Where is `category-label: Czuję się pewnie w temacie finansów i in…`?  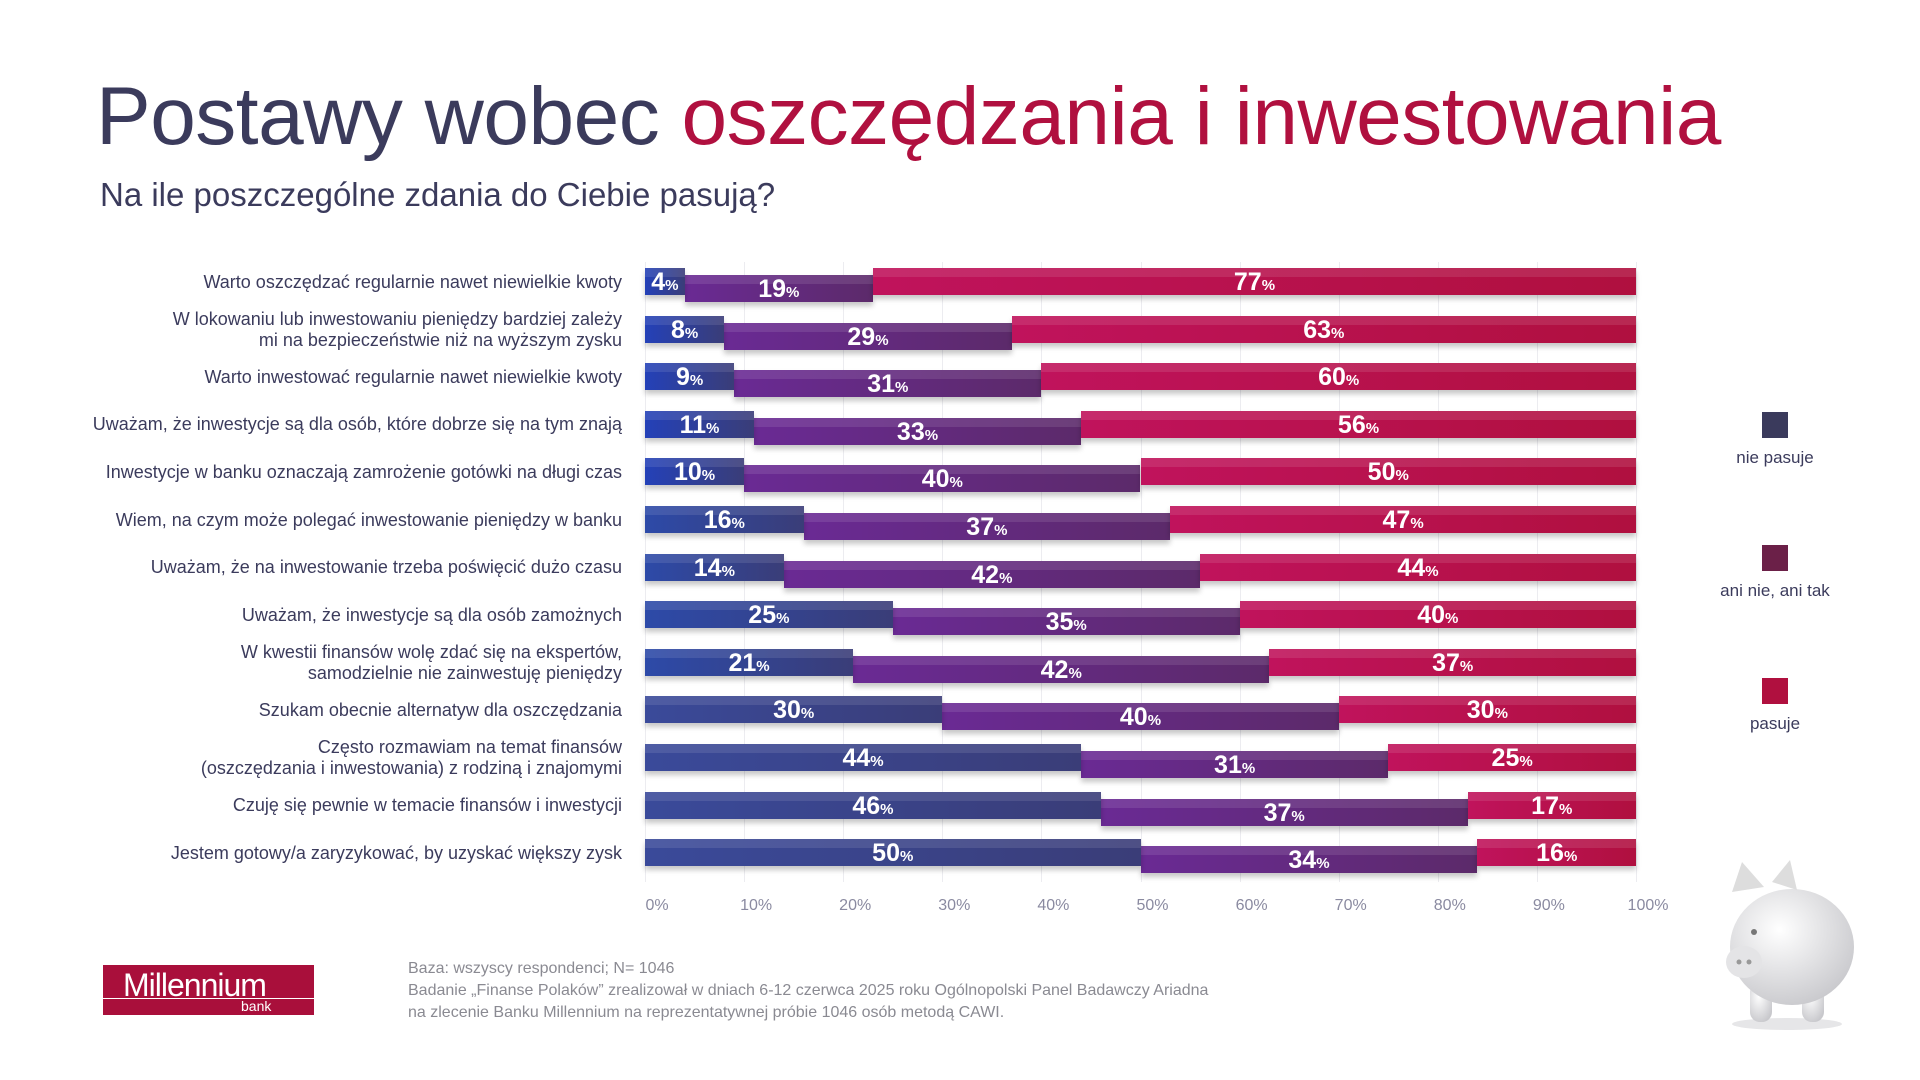
category-label: Czuję się pewnie w temacie finansów i in… is located at coordinates (427, 805).